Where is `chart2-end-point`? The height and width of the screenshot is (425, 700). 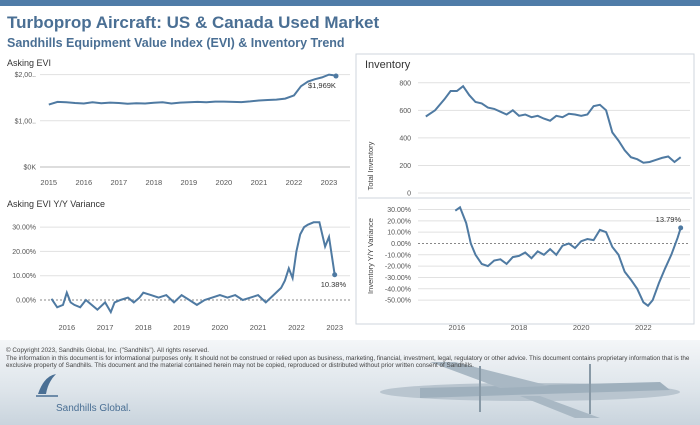
chart2-end-point is located at coordinates (335, 275).